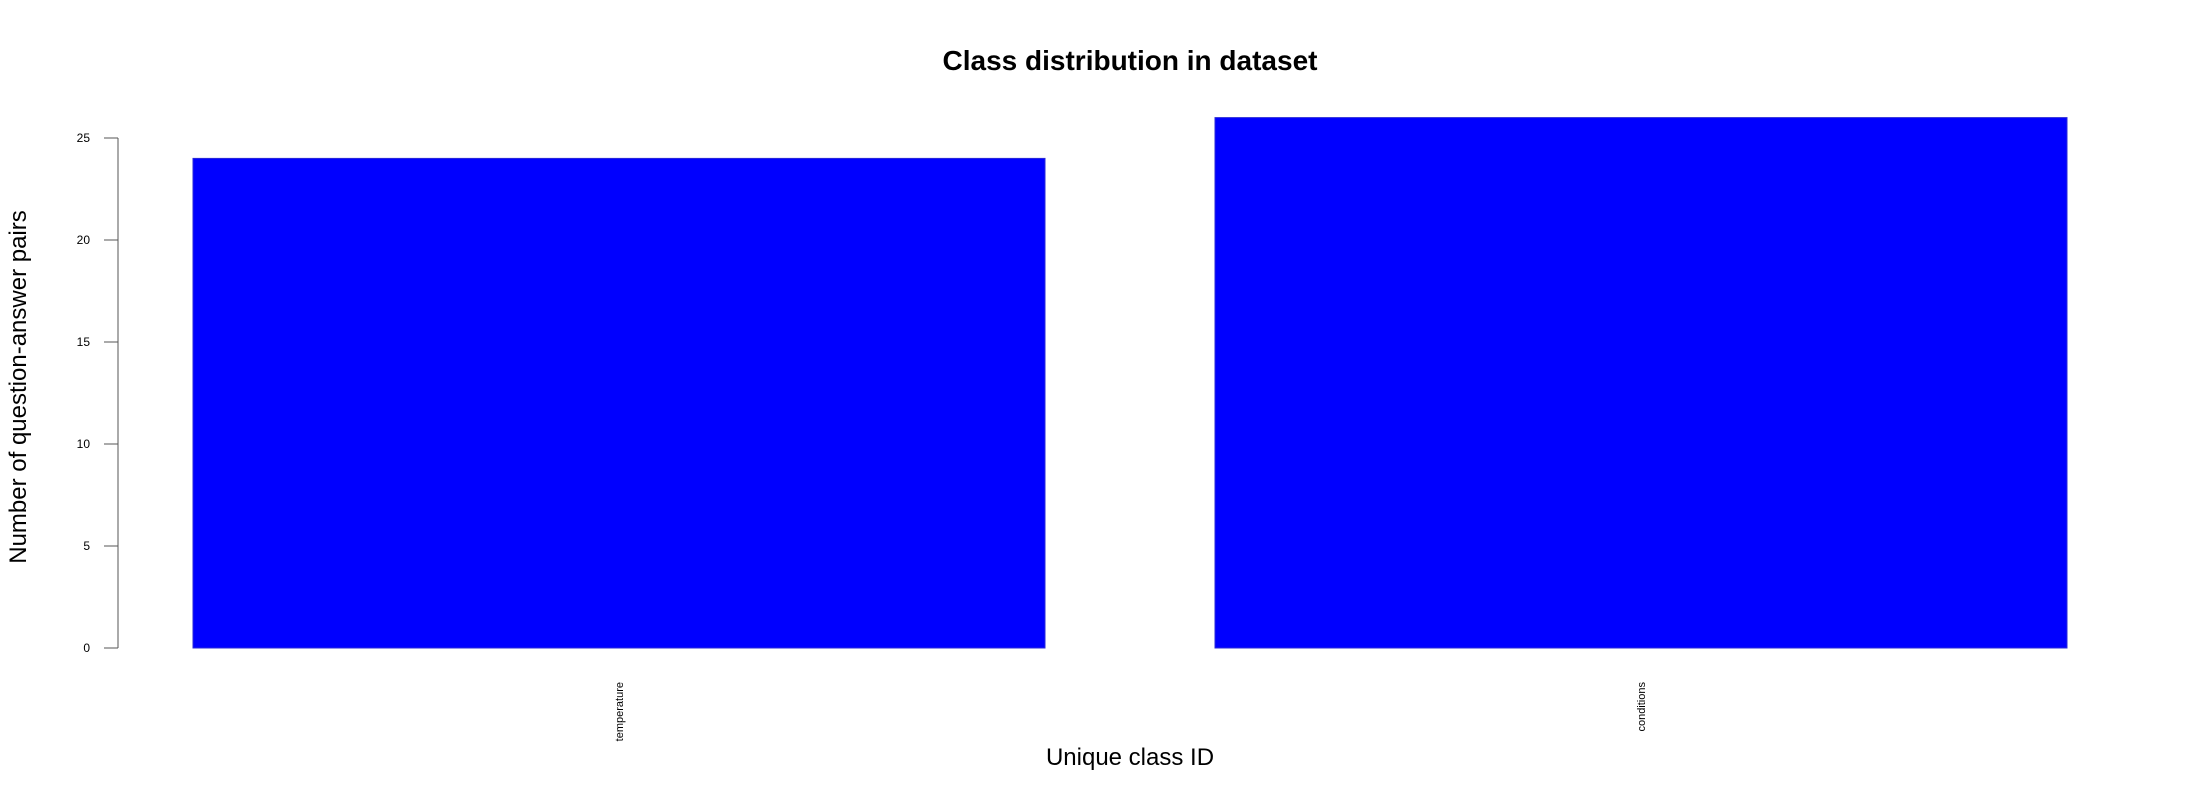  I want to click on y-tick-label: 10, so click(84, 444).